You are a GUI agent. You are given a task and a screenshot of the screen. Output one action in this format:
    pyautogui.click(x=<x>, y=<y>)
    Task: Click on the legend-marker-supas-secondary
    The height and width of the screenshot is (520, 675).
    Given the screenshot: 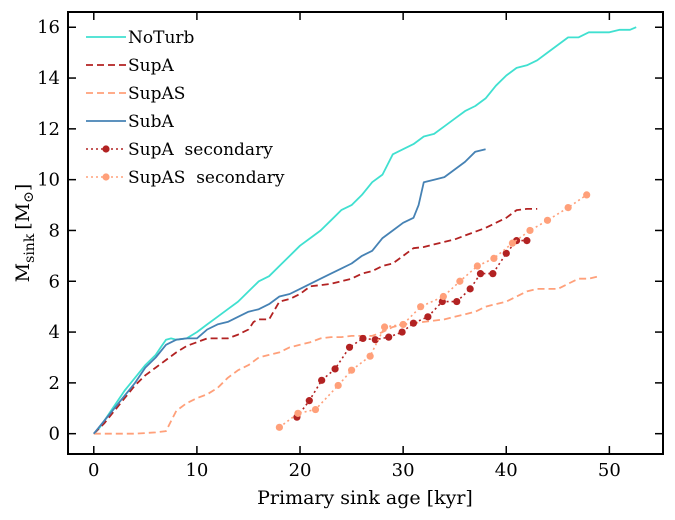 What is the action you would take?
    pyautogui.click(x=106, y=177)
    